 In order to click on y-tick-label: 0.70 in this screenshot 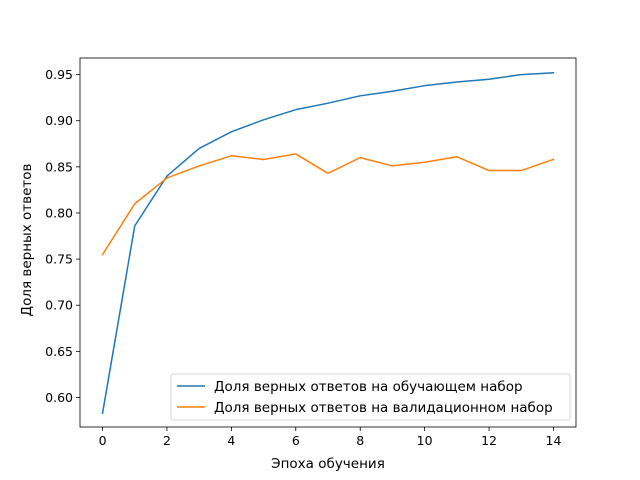, I will do `click(59, 305)`.